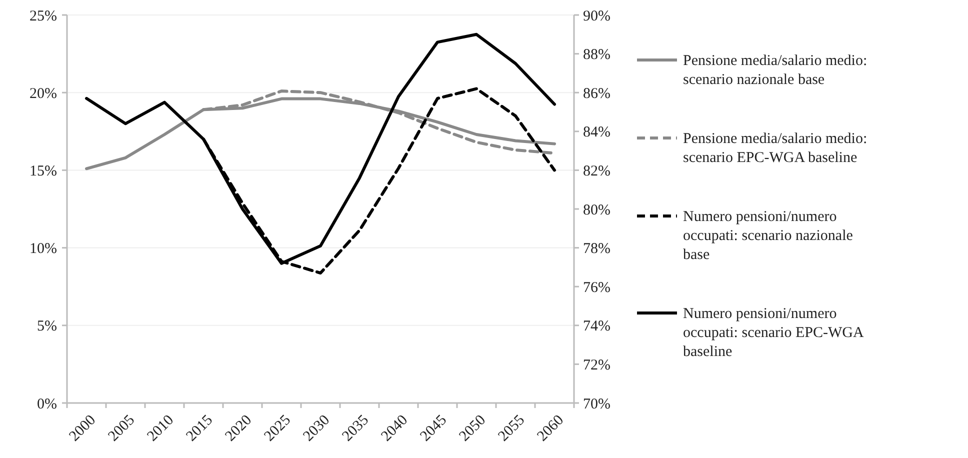 Image resolution: width=968 pixels, height=458 pixels. Describe the element at coordinates (43, 249) in the screenshot. I see `y-tick-label: 10%` at that location.